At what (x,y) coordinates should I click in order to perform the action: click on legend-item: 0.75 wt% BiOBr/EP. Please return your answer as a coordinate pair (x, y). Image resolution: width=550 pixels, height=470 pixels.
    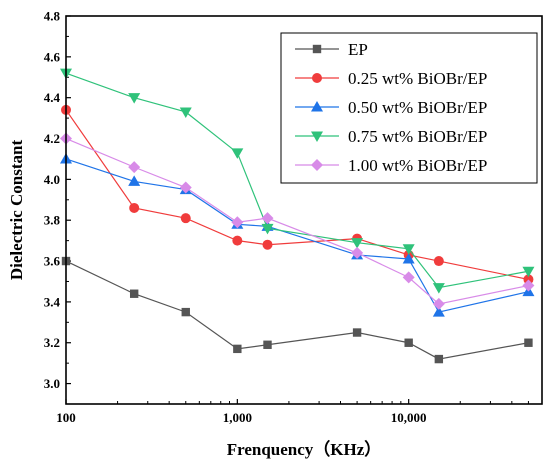
    Looking at the image, I should click on (391, 136).